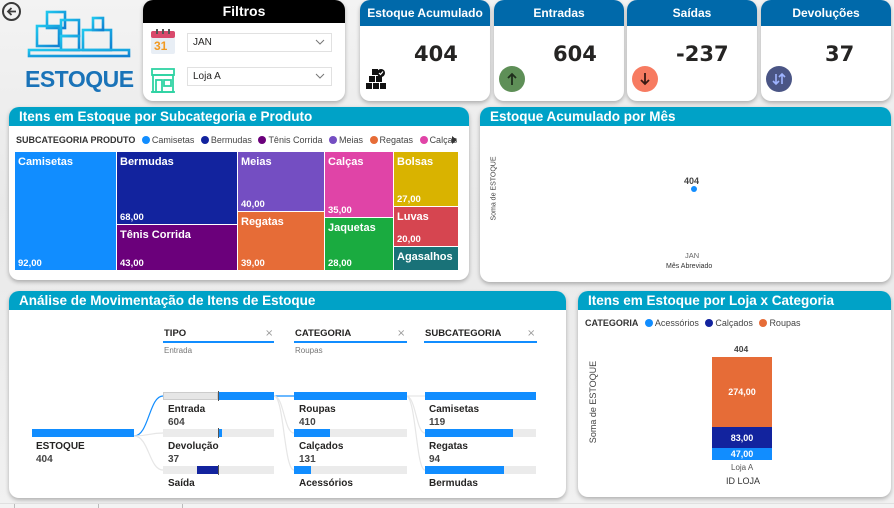 This screenshot has height=508, width=894. I want to click on tree-connectors, so click(279, 433).